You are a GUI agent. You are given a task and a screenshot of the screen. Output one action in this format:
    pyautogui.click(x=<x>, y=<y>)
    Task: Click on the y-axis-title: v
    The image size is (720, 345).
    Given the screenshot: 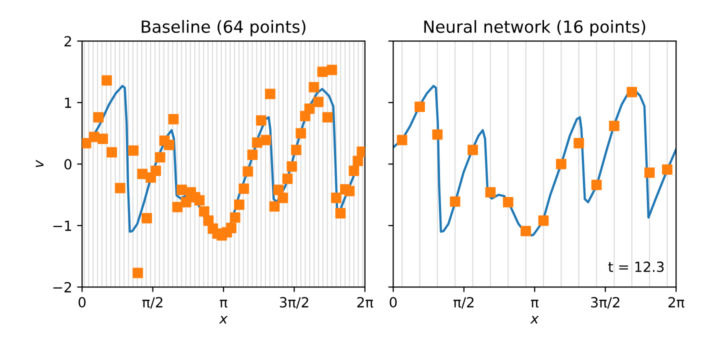 What is the action you would take?
    pyautogui.click(x=40, y=164)
    